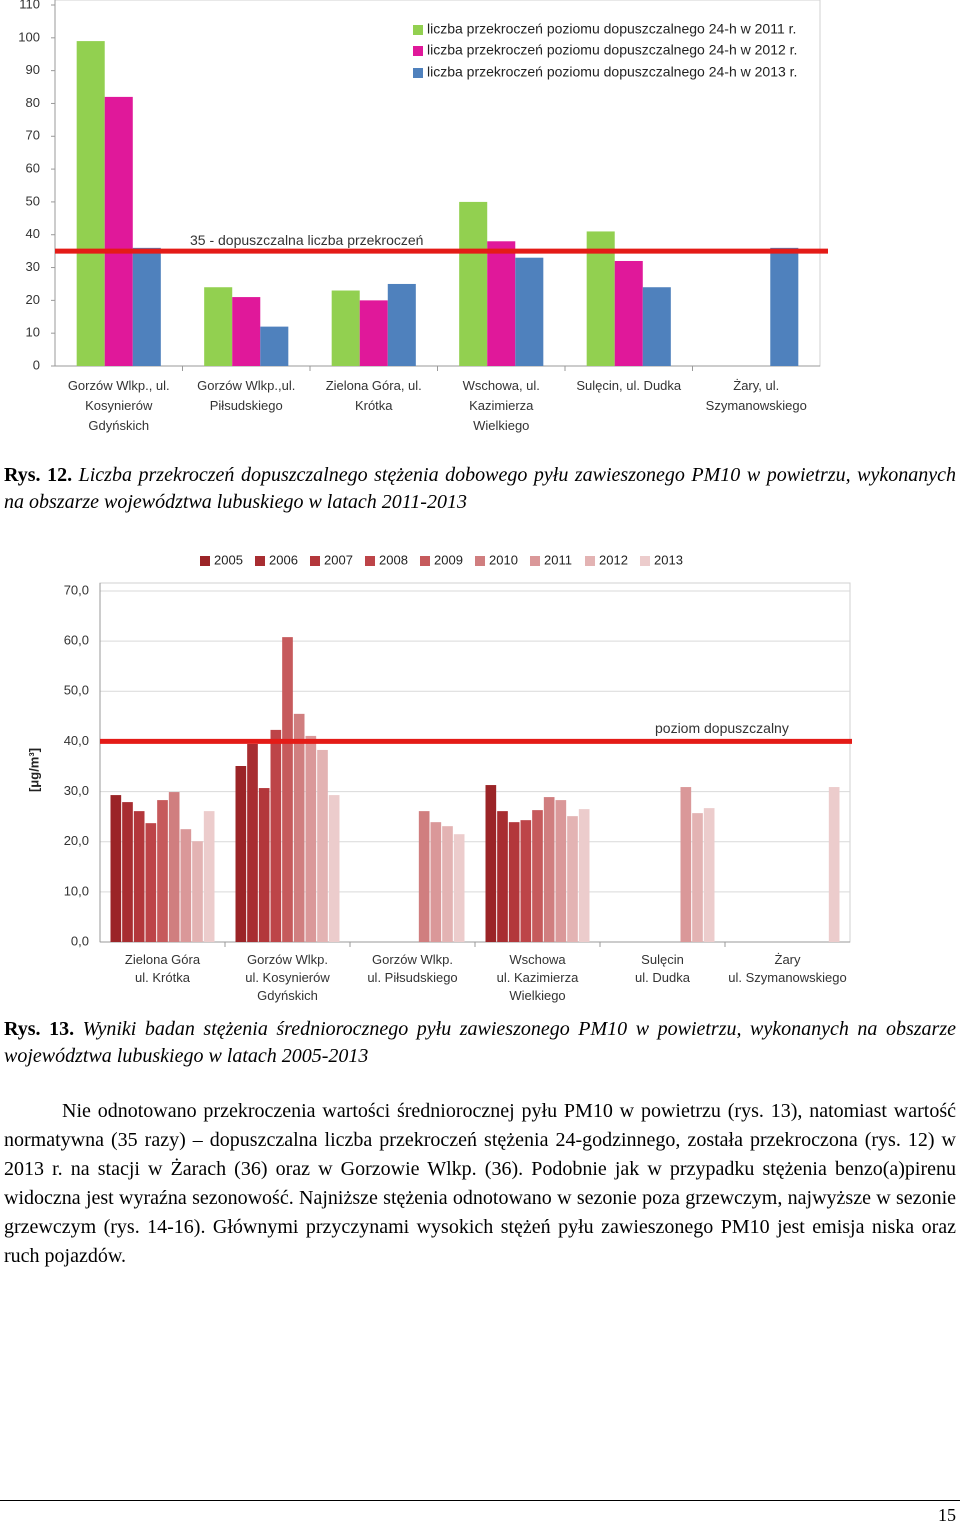 The image size is (960, 1525). Describe the element at coordinates (613, 559) in the screenshot. I see `legend-label: 2012` at that location.